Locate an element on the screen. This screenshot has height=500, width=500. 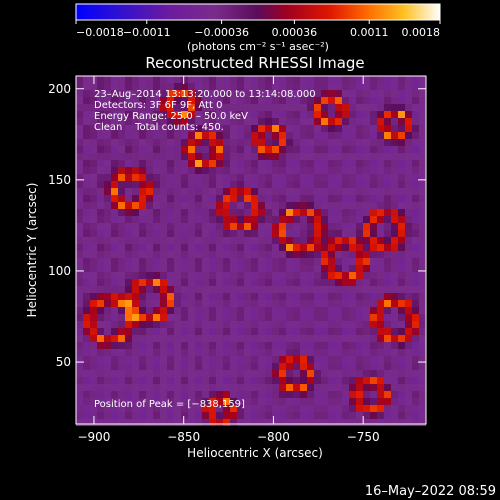
annotation-detectors: Detectors: 3F 6F 9F, Att 0 is located at coordinates (158, 105).